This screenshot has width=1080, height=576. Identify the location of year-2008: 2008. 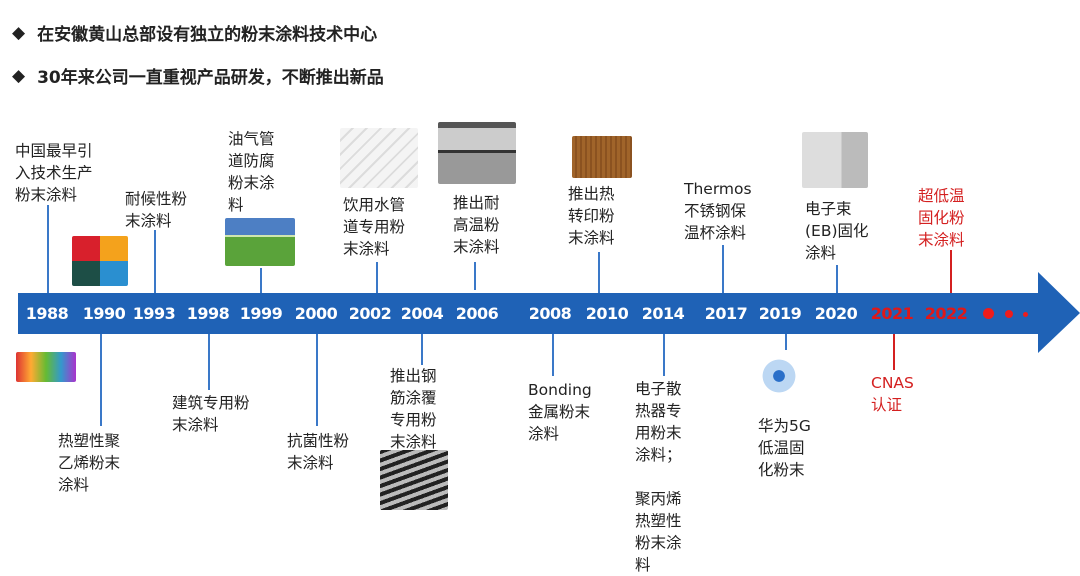
(550, 313).